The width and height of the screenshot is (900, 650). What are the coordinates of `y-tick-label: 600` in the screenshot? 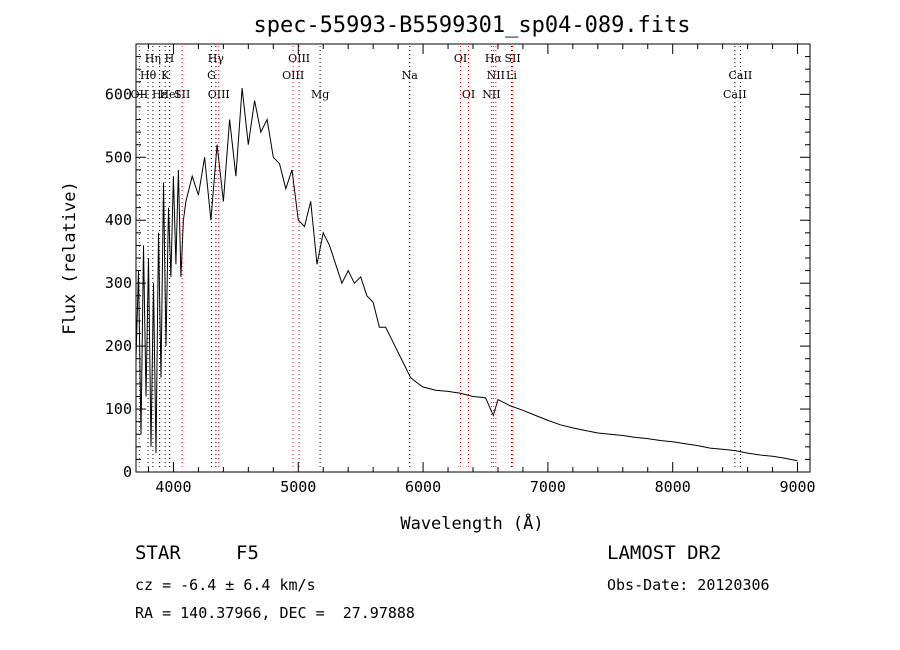 It's located at (118, 94).